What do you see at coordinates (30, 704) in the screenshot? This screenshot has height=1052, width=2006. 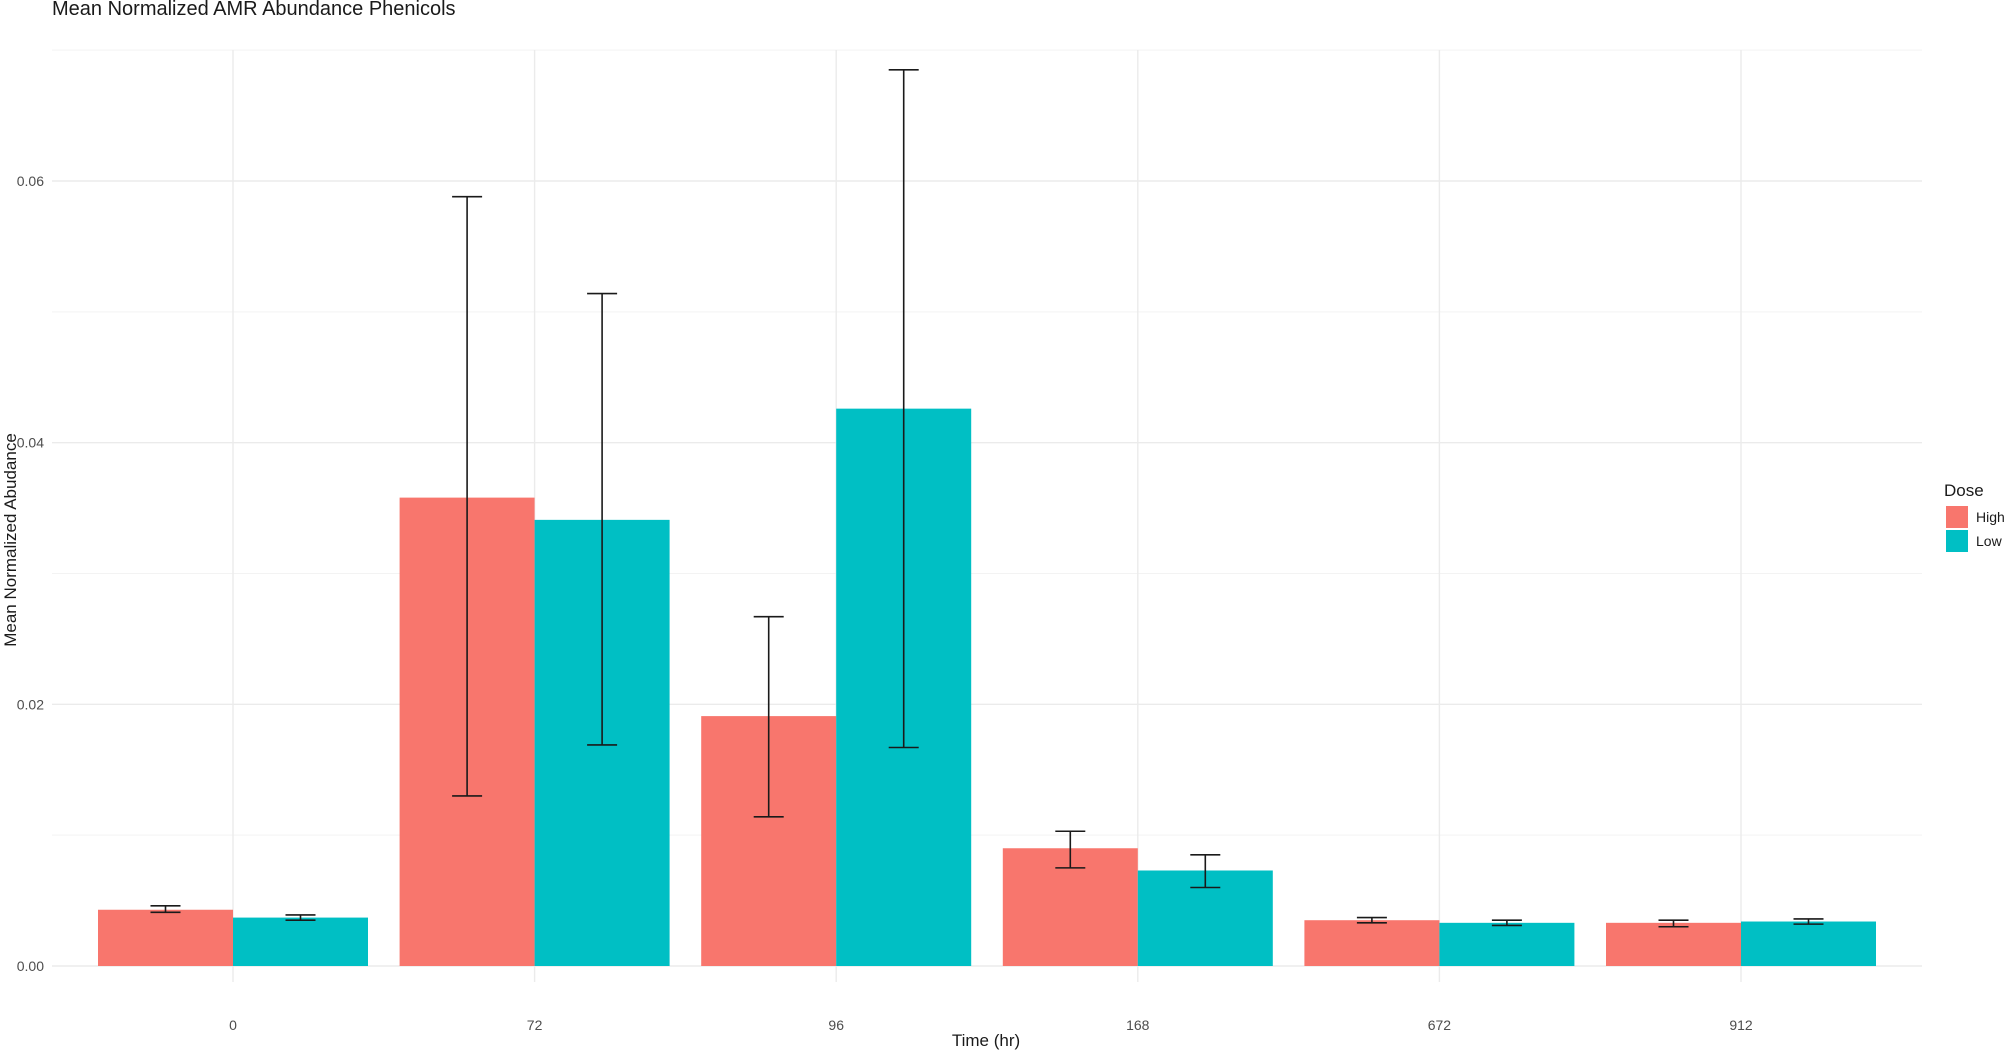 I see `y-tick-label: 0.02` at bounding box center [30, 704].